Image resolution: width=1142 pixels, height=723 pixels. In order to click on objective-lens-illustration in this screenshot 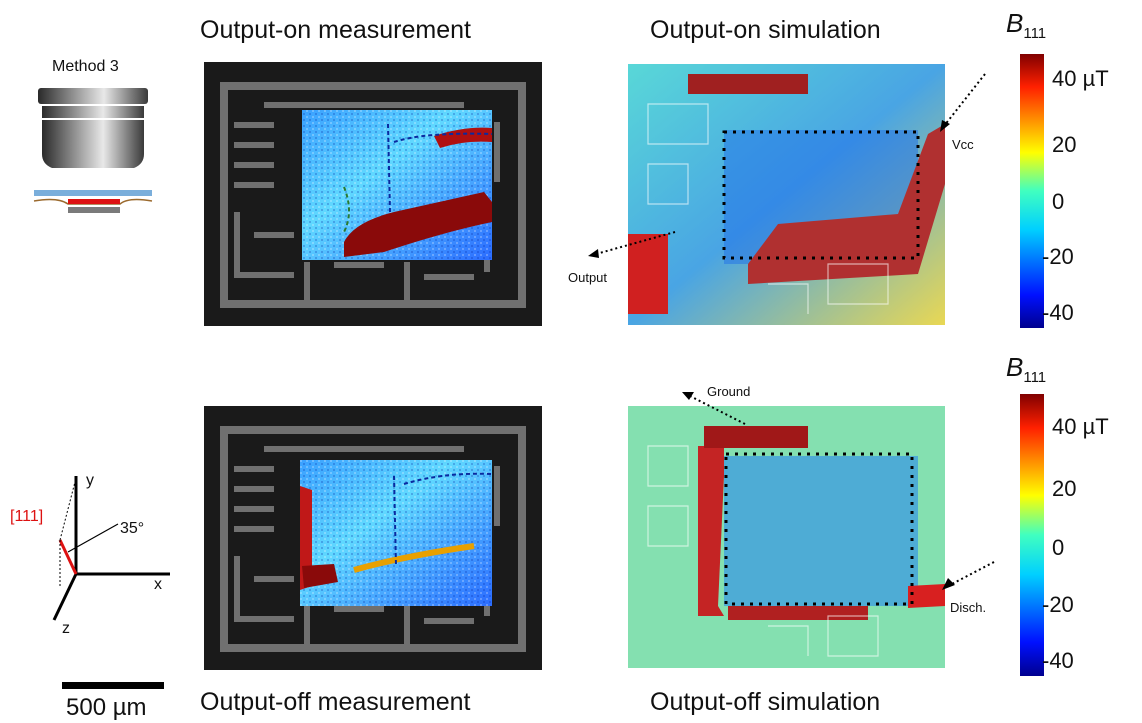, I will do `click(93, 150)`.